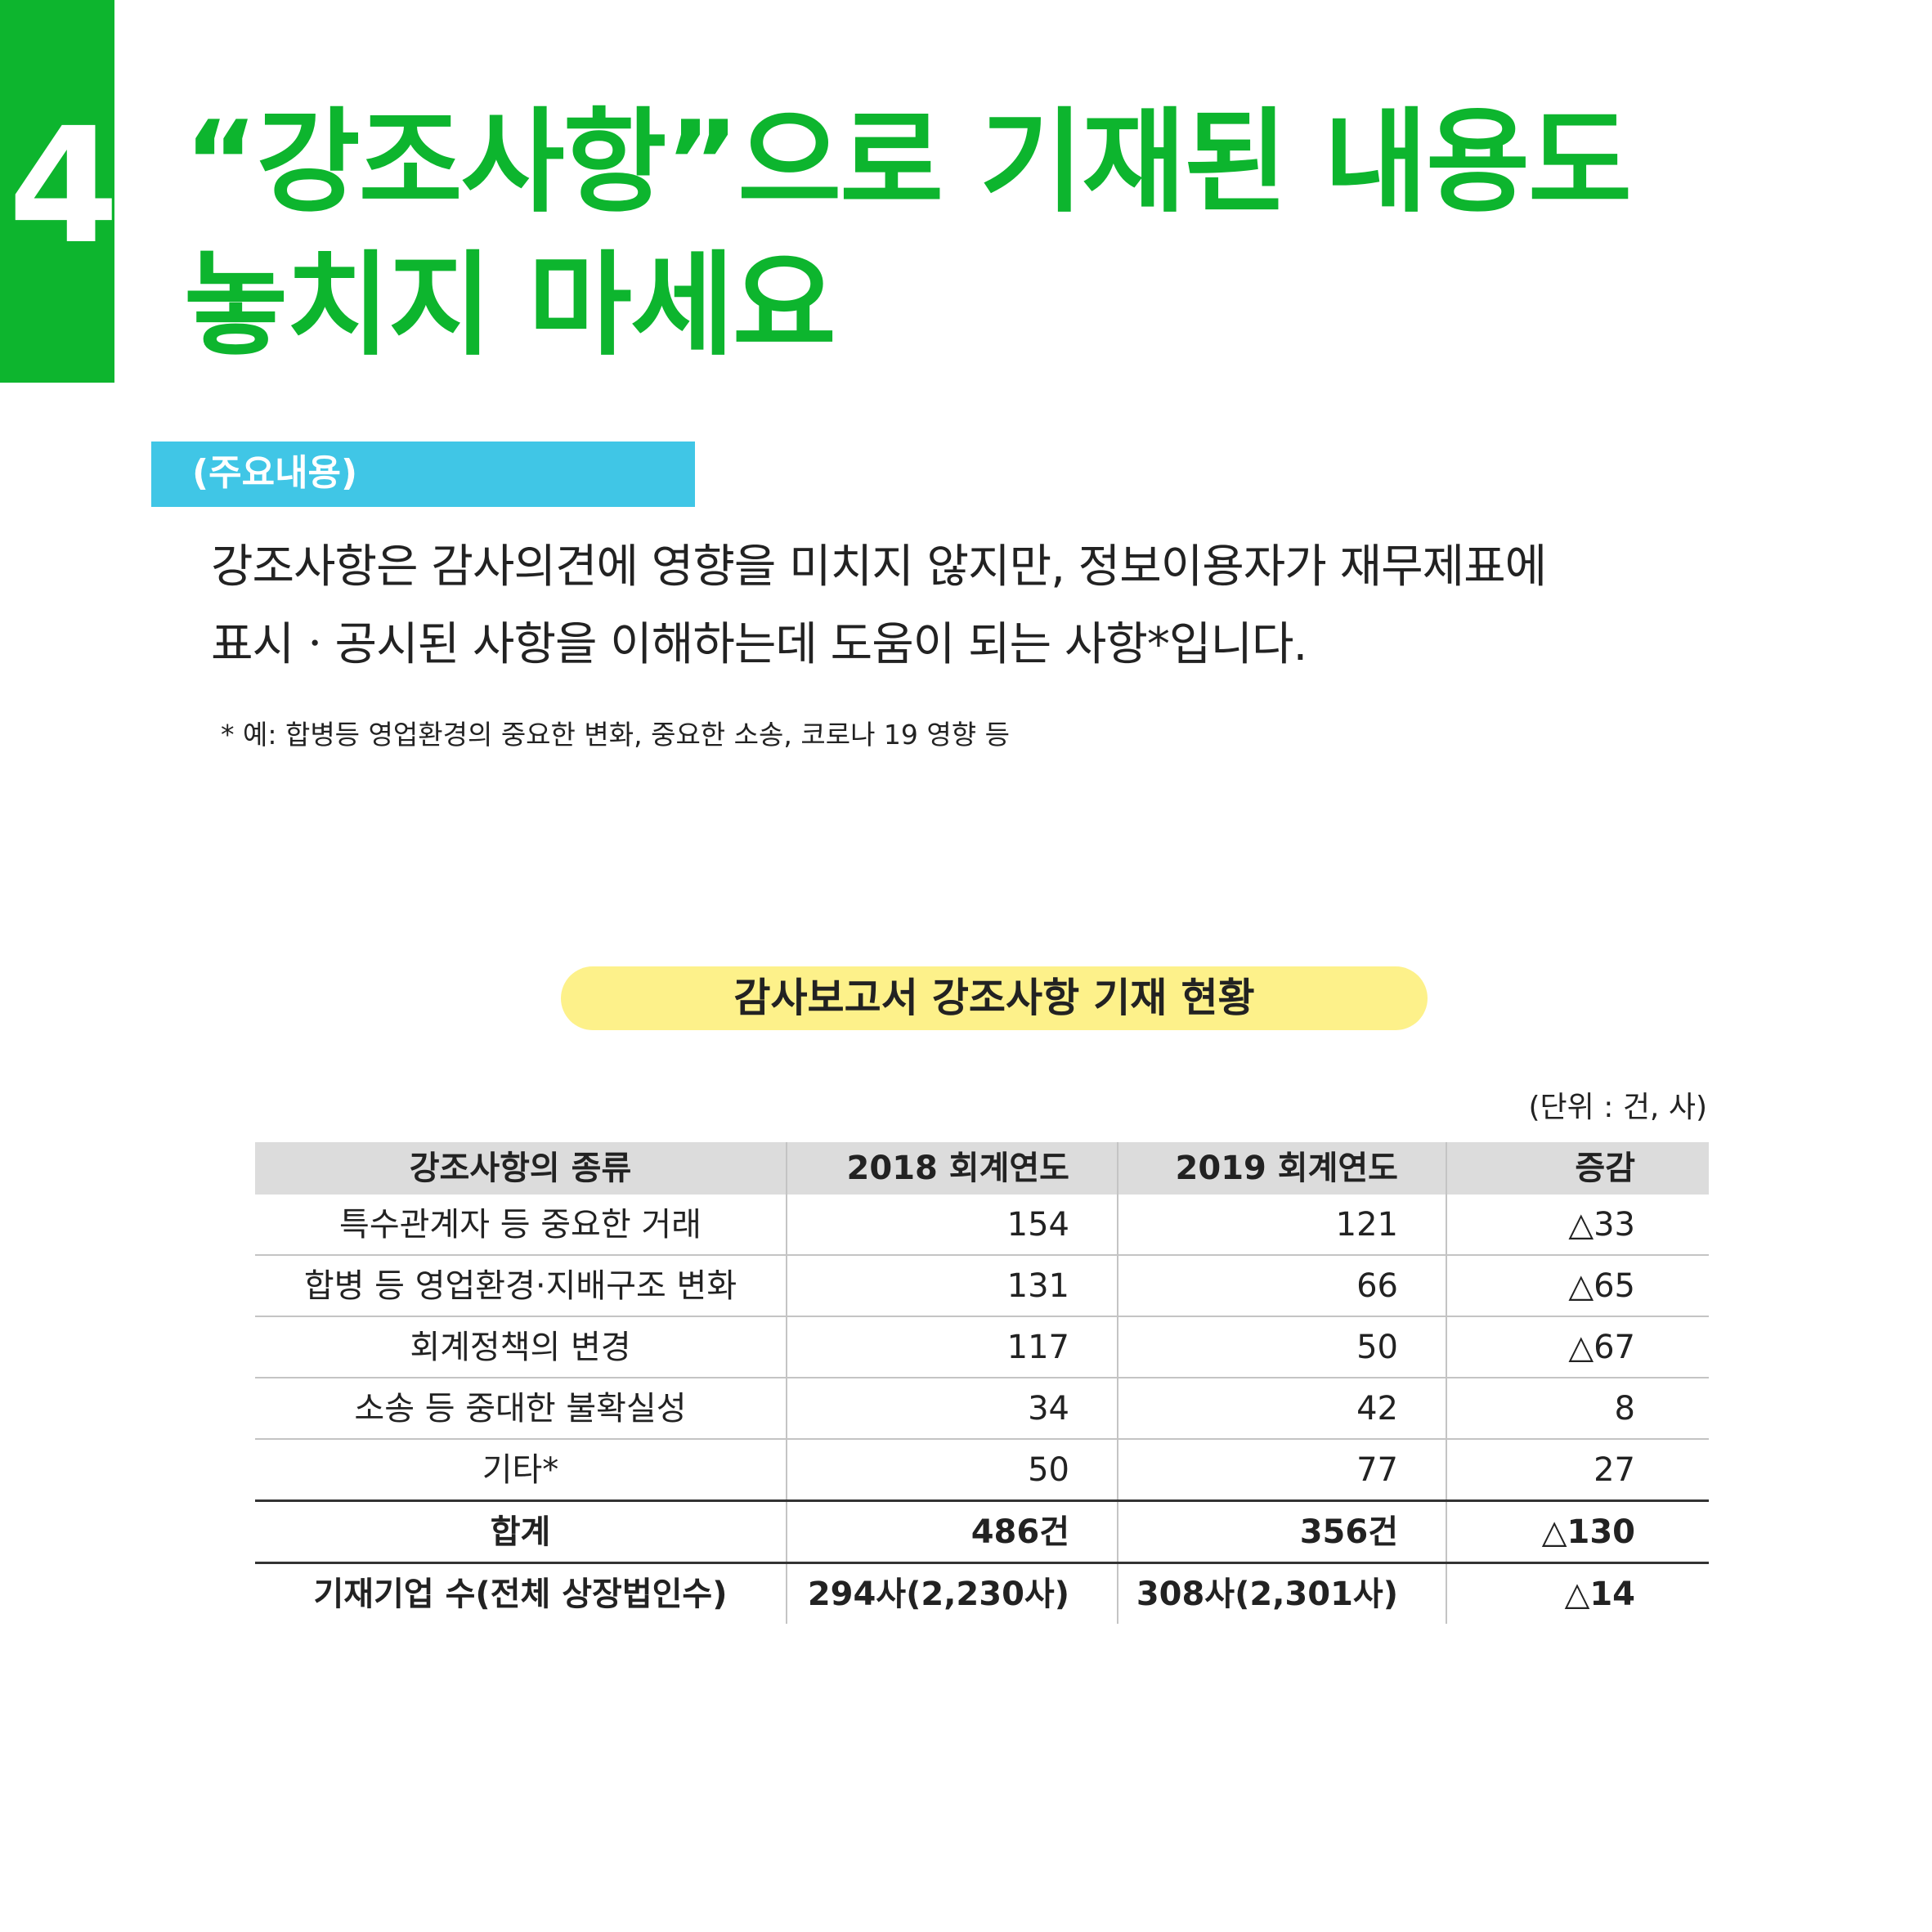  Describe the element at coordinates (1577, 1593) in the screenshot. I see `cell-change: △14` at that location.